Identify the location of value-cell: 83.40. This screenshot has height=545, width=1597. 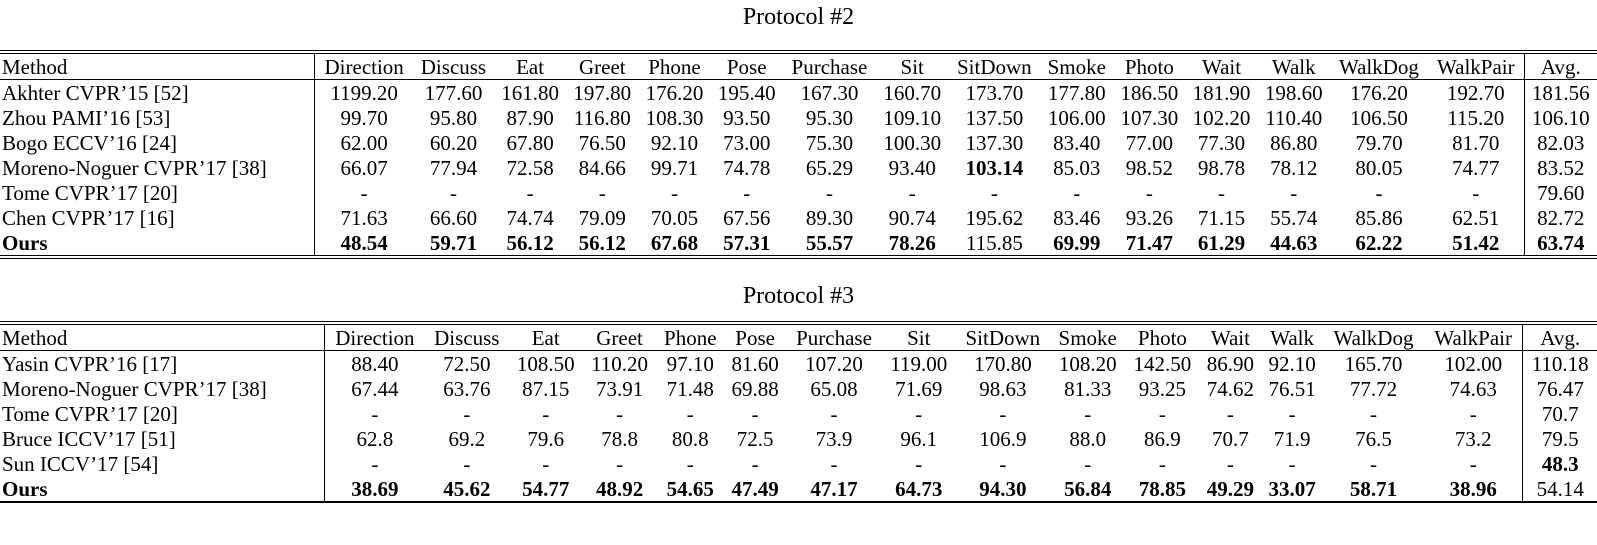
(1077, 142).